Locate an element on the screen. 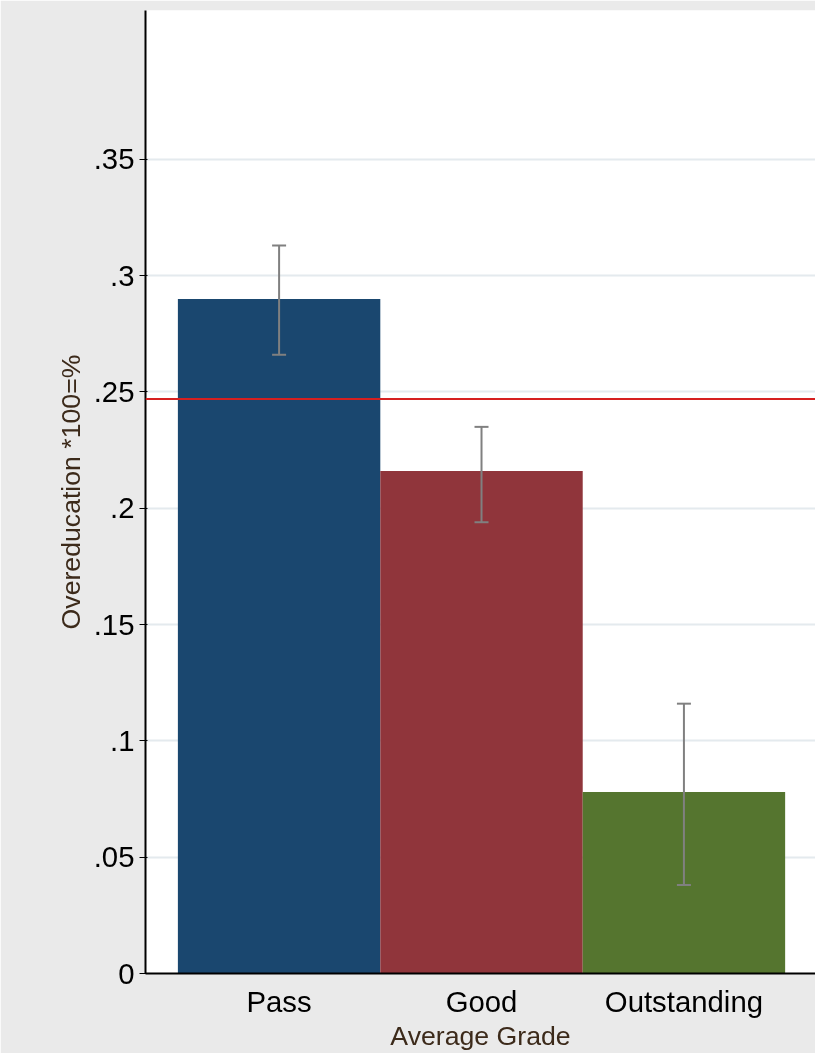 Image resolution: width=815 pixels, height=1058 pixels. y-axis-title: Overeducation *100=% is located at coordinates (70, 492).